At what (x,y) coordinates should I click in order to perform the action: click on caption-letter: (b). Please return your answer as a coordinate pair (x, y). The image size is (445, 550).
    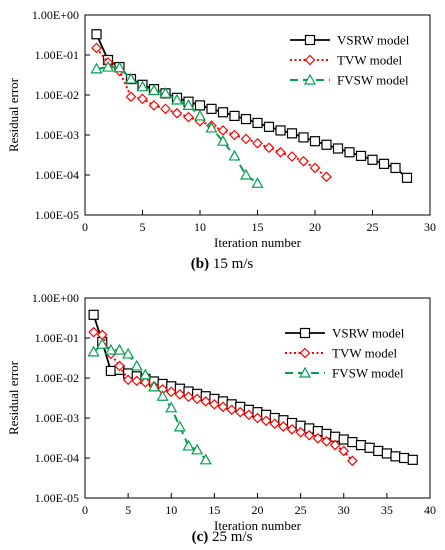
    Looking at the image, I should click on (200, 264).